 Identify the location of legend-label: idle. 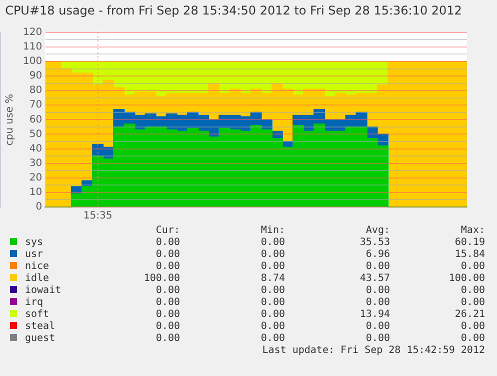
(37, 279).